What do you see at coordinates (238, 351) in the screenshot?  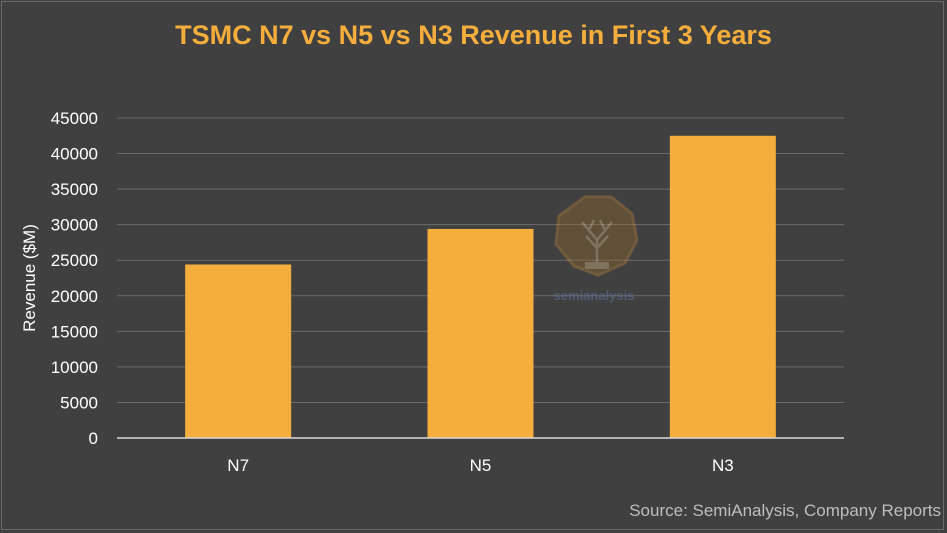 I see `bar-n7` at bounding box center [238, 351].